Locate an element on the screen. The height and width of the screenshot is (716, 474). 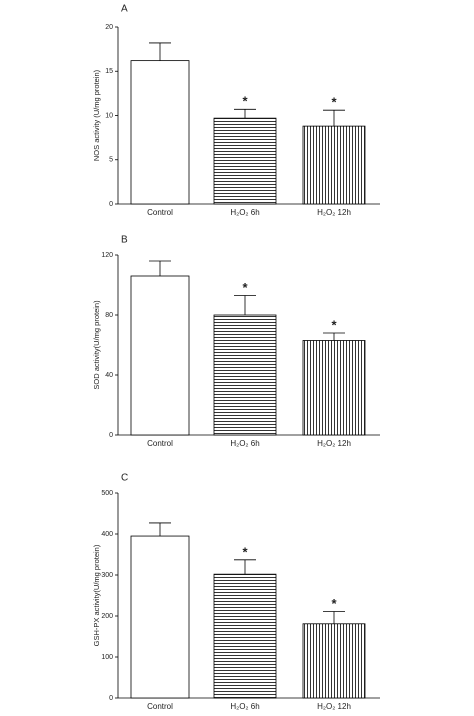
panel-label: C is located at coordinates (124, 478).